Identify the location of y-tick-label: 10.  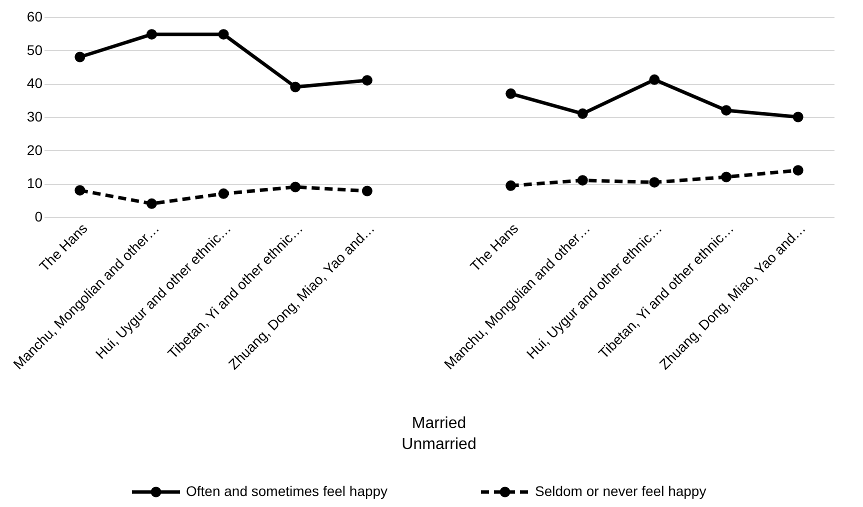
(34, 183).